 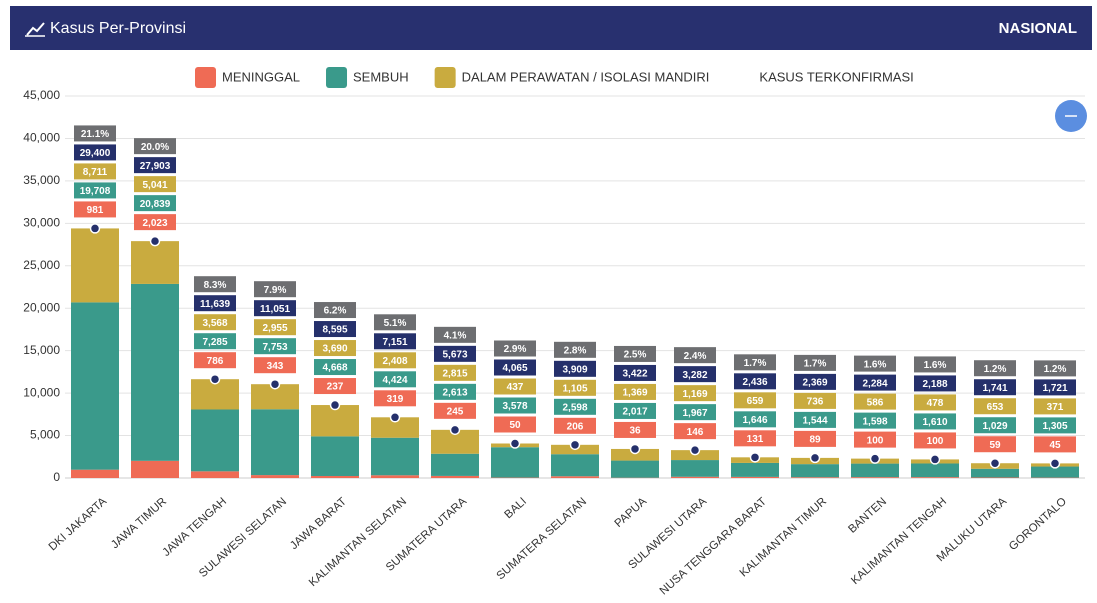 I want to click on percent-label: 1.2%, so click(x=995, y=369).